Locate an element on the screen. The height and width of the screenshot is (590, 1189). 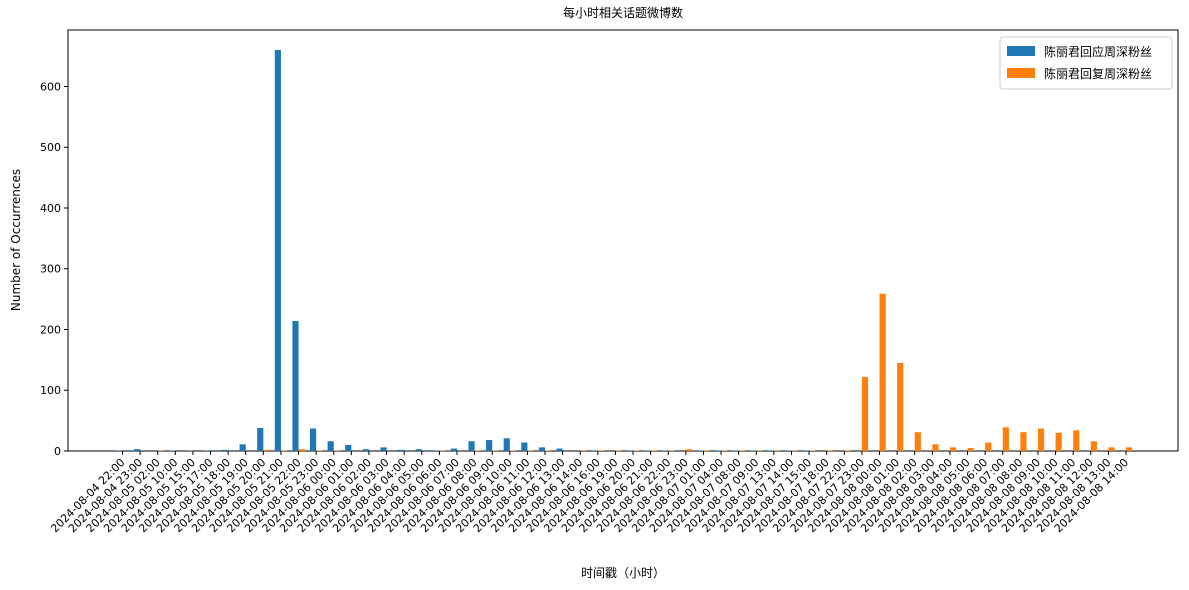
y-tick-label: 400 is located at coordinates (50, 208).